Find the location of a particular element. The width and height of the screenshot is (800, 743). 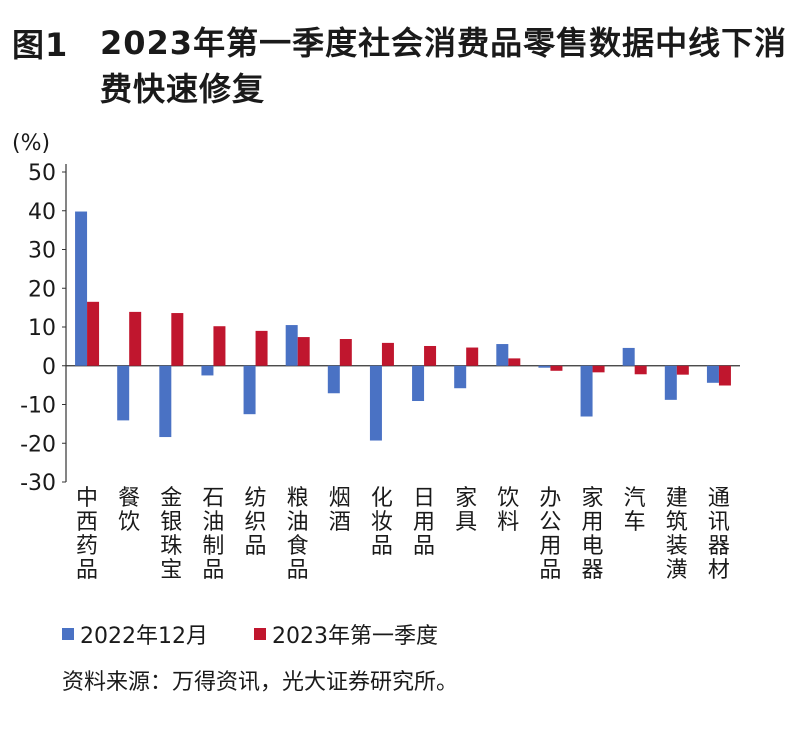

x-category-label-char: 日 is located at coordinates (424, 498).